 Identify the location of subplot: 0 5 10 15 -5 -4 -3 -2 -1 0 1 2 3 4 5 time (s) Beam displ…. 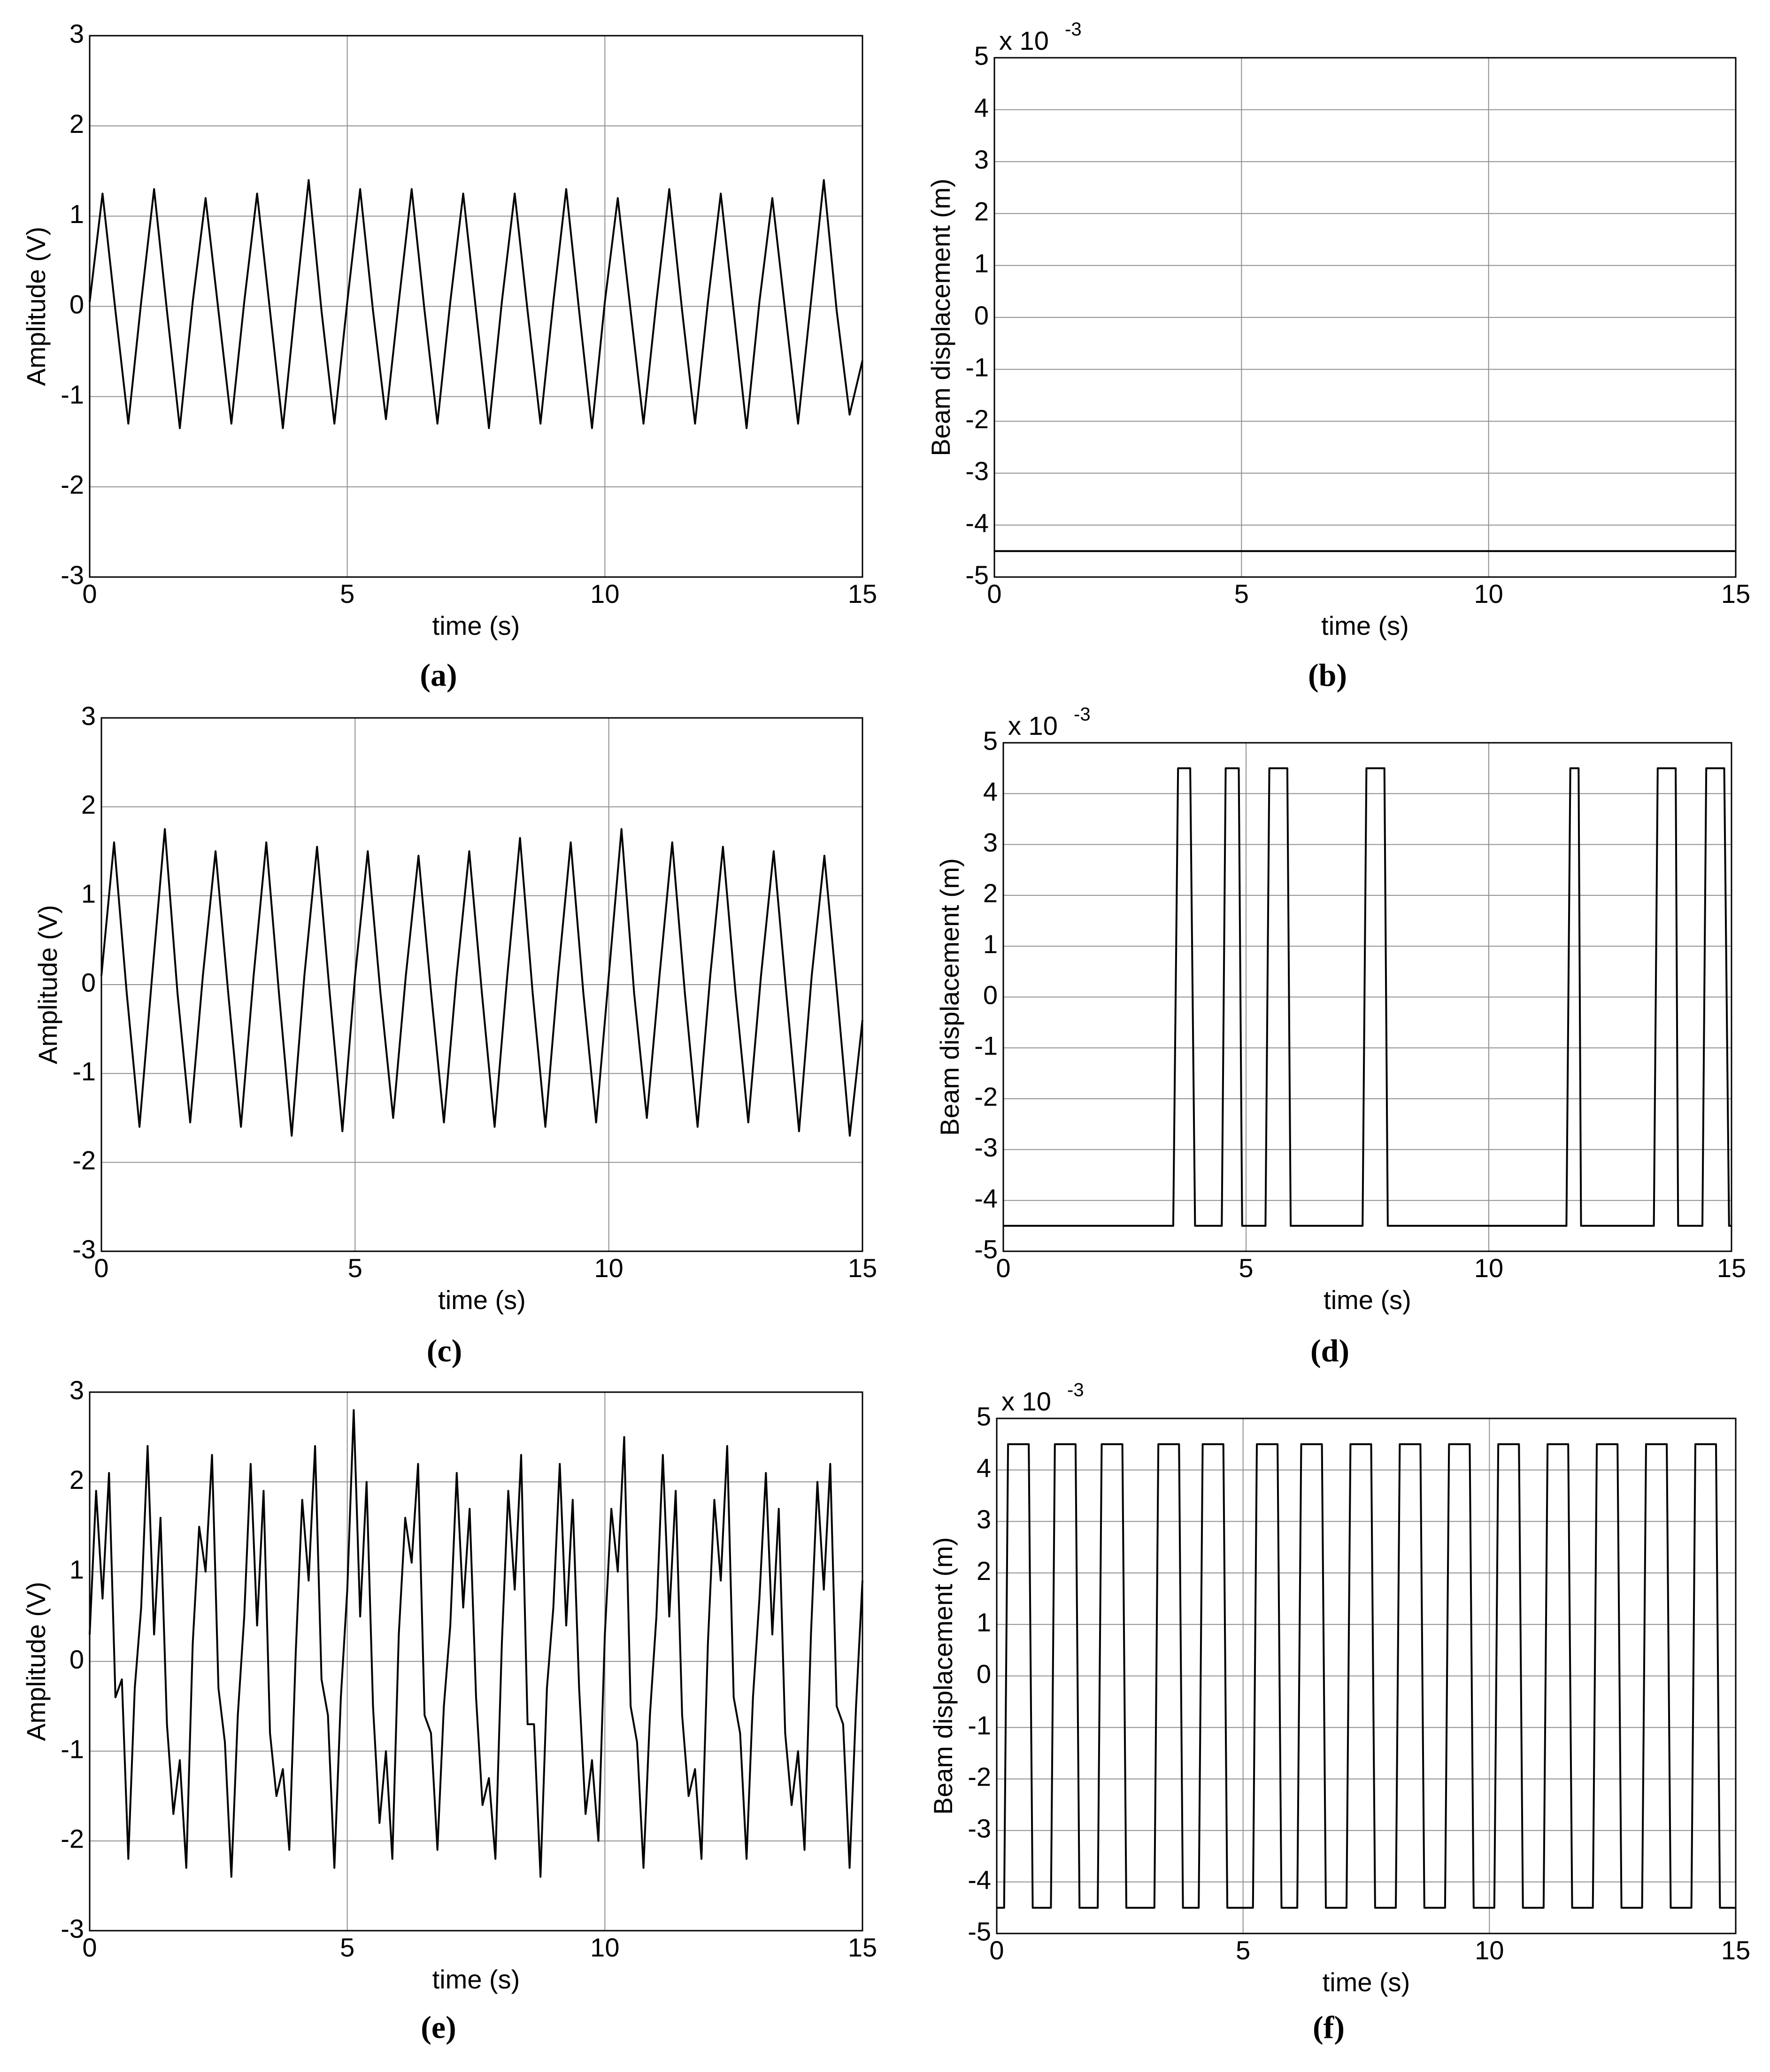
(1339, 1712).